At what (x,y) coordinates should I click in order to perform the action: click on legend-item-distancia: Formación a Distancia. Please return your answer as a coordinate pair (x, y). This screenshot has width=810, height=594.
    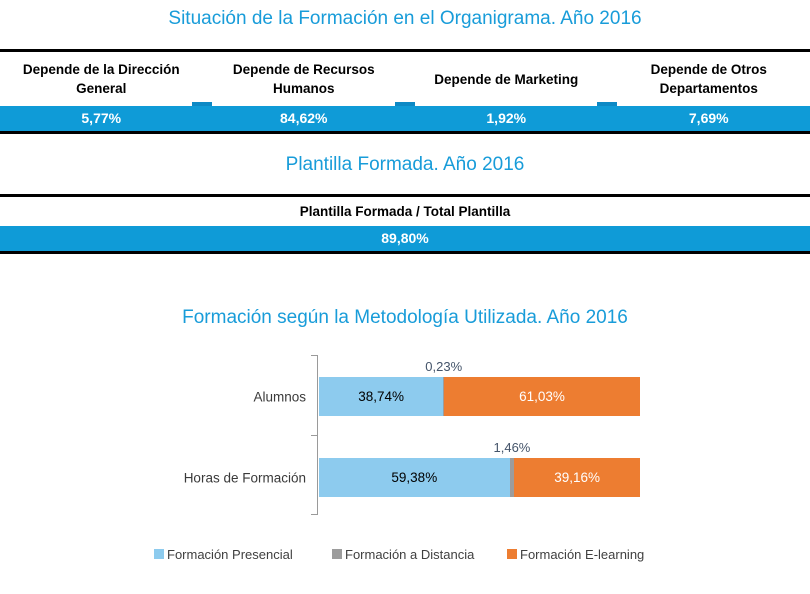
    Looking at the image, I should click on (403, 554).